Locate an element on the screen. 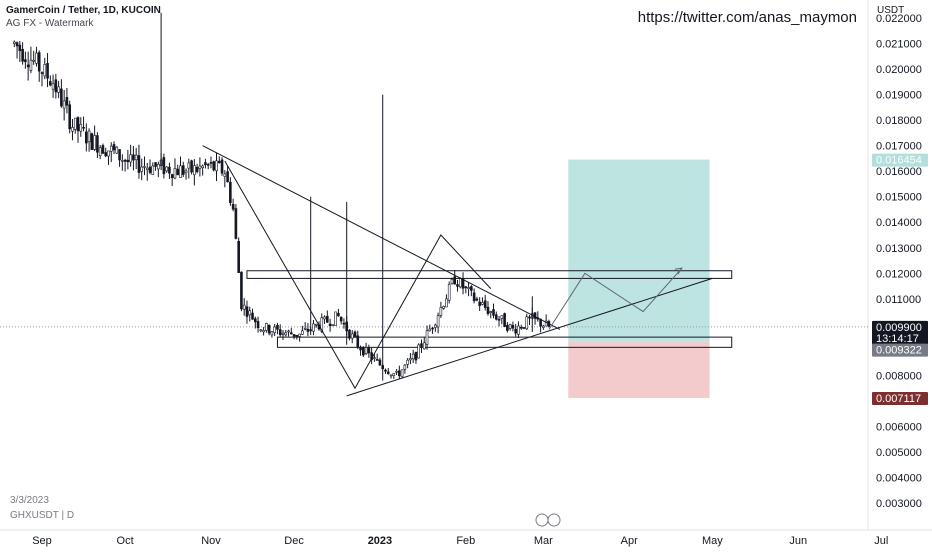 This screenshot has height=555, width=932. indicator-label: AG FX - Watermark is located at coordinates (50, 23).